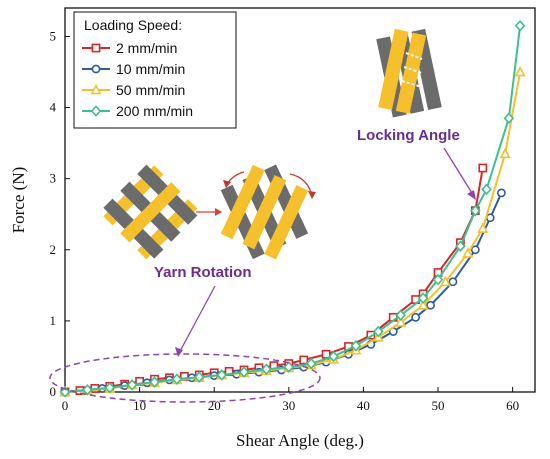 This screenshot has height=459, width=550. I want to click on locking-angle-label: Locking Angle, so click(408, 135).